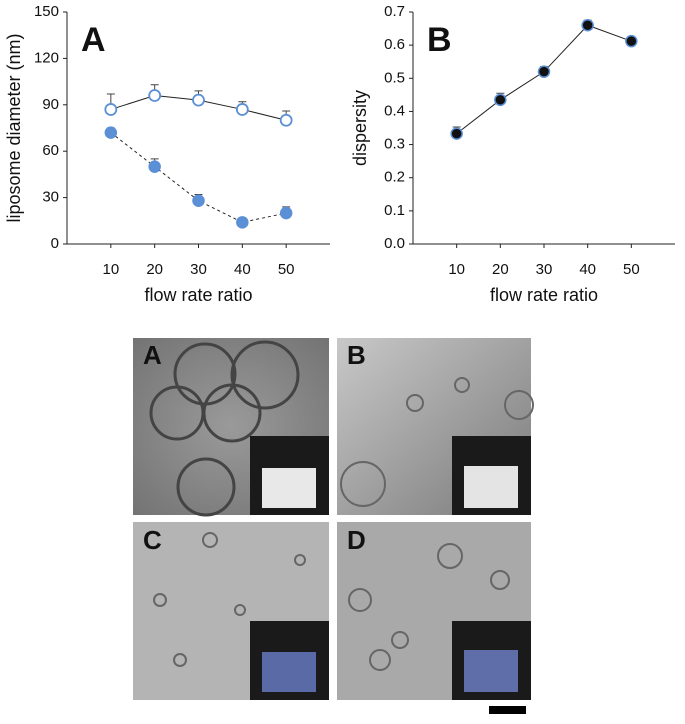  What do you see at coordinates (394, 44) in the screenshot?
I see `y-tick-label: 0.6` at bounding box center [394, 44].